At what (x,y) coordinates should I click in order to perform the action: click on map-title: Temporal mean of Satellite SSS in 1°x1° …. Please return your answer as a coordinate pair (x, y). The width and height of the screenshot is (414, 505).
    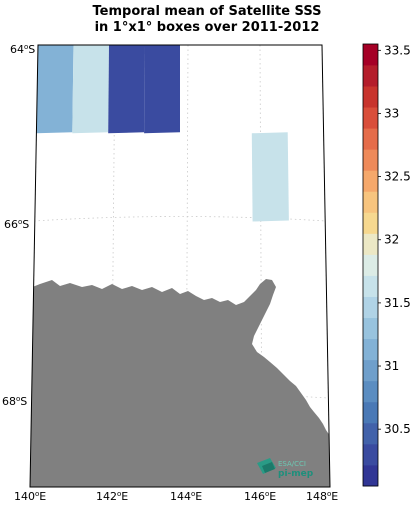
    Looking at the image, I should click on (207, 20).